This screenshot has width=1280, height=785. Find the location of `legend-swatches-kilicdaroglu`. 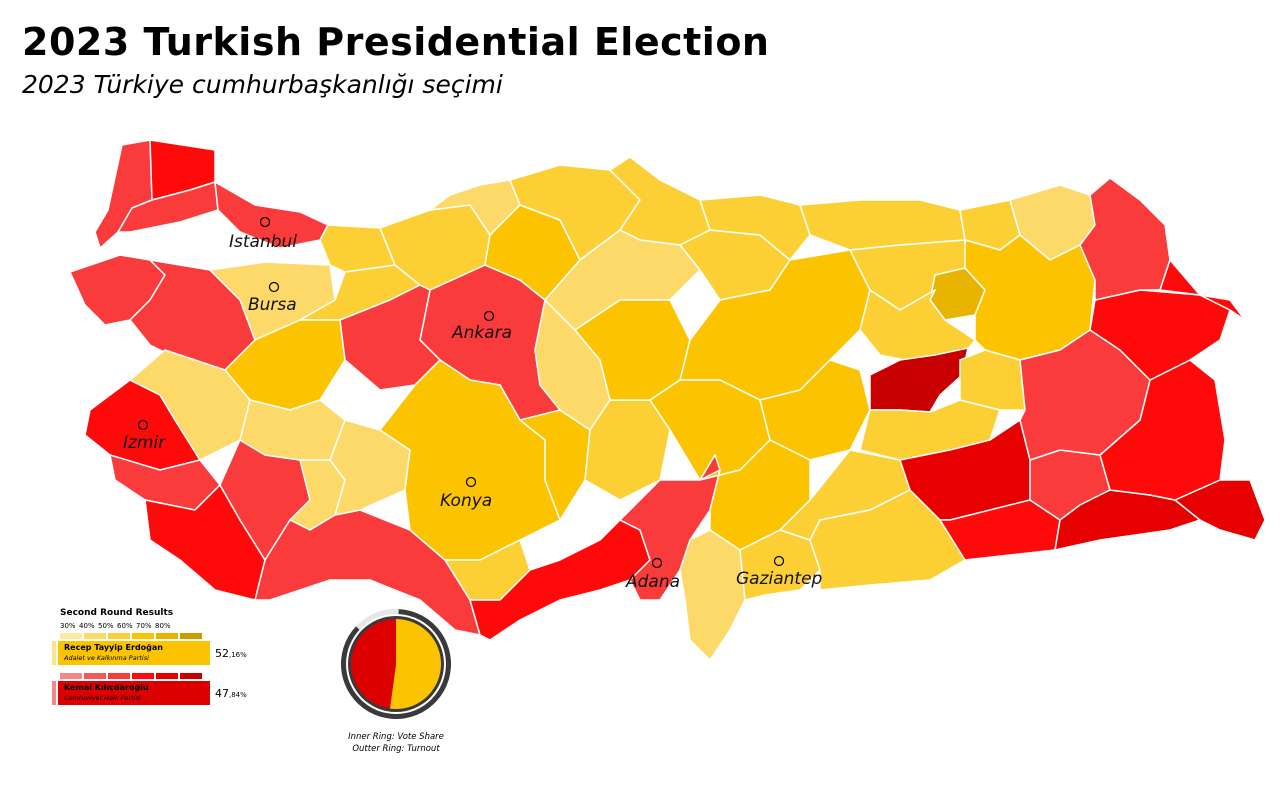

legend-swatches-kilicdaroglu is located at coordinates (156, 676).